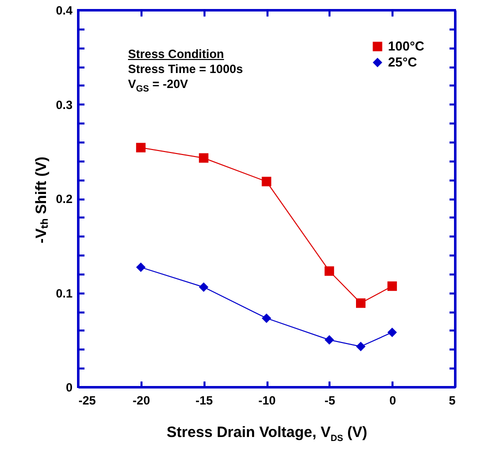 The height and width of the screenshot is (455, 480). Describe the element at coordinates (330, 401) in the screenshot. I see `x-tick-label: -5` at that location.